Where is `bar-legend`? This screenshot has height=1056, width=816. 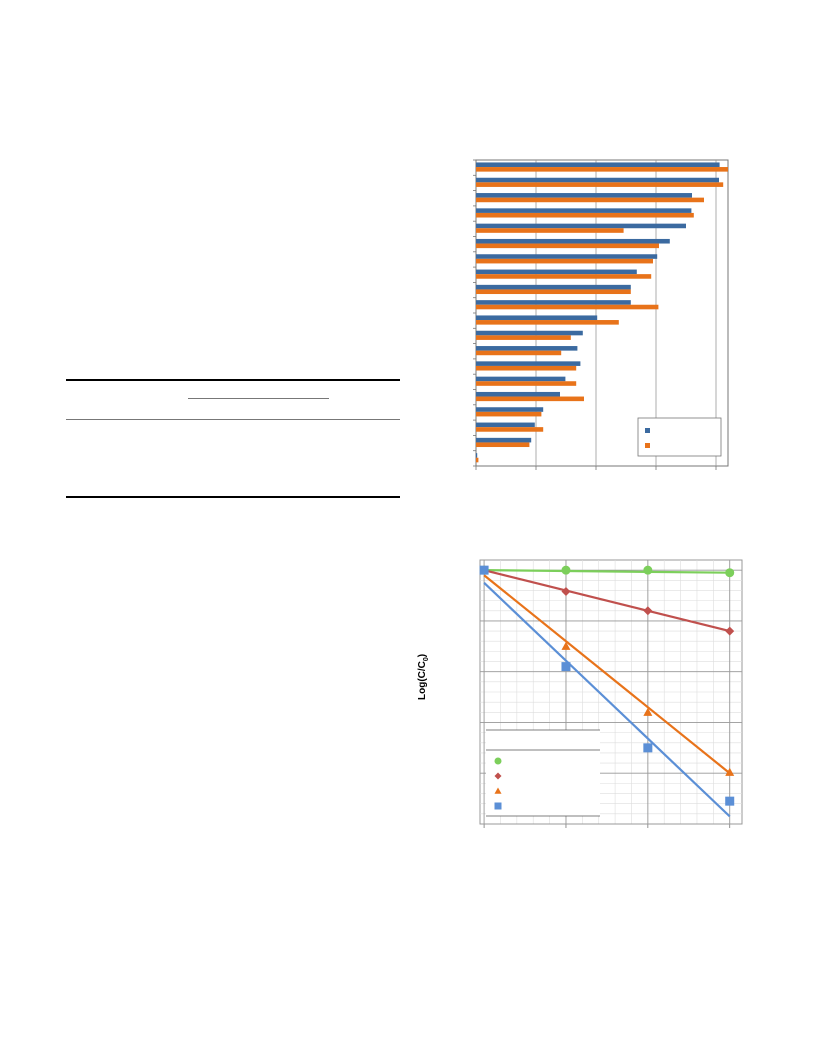 bar-legend is located at coordinates (679, 437).